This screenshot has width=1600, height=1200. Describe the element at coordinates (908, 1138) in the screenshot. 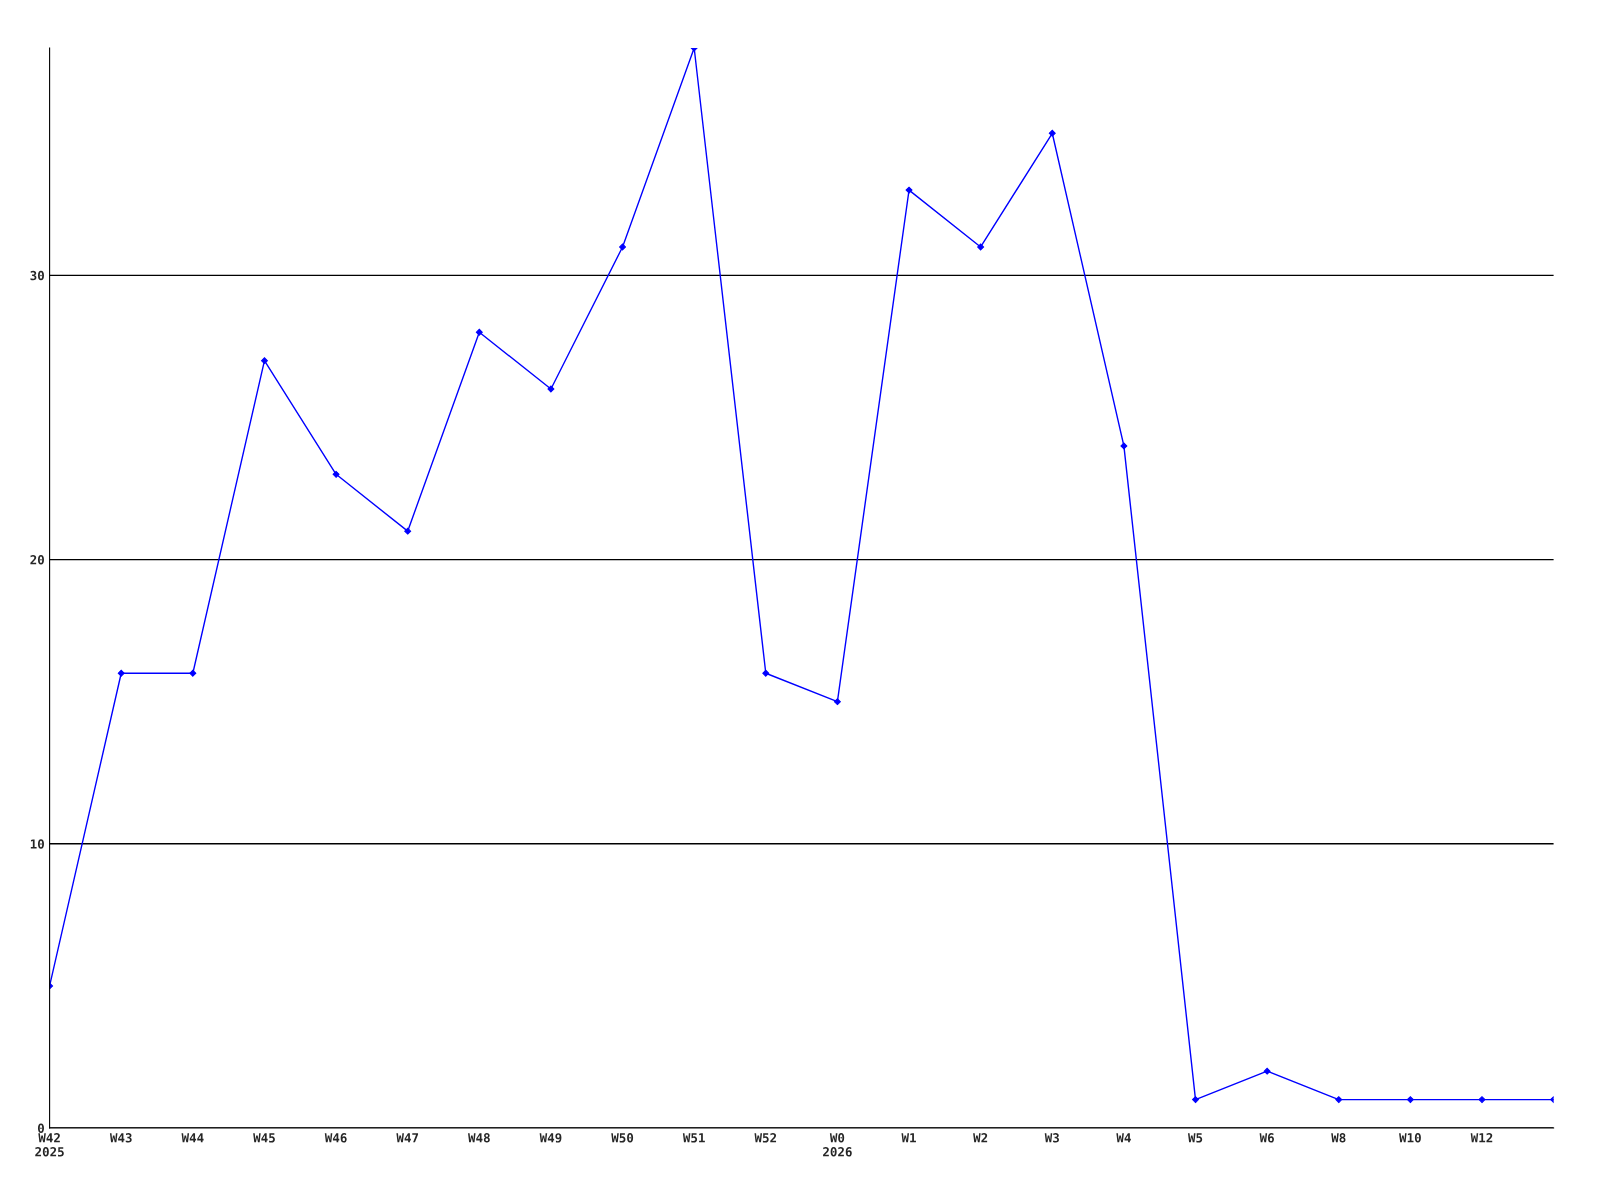

I see `x-tick-label: W1` at that location.